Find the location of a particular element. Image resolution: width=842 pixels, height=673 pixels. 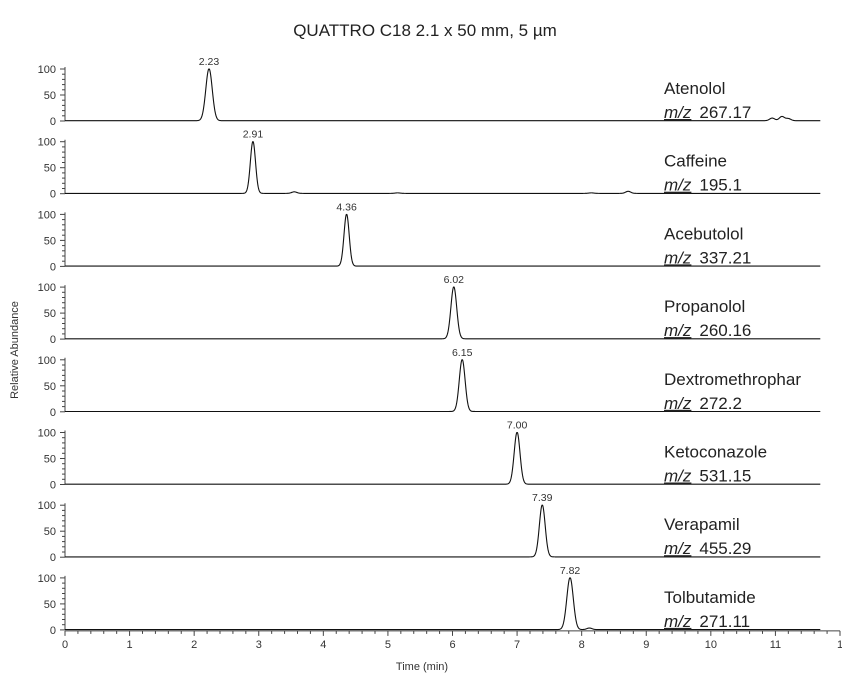

peak-label: 7.39 is located at coordinates (542, 498).